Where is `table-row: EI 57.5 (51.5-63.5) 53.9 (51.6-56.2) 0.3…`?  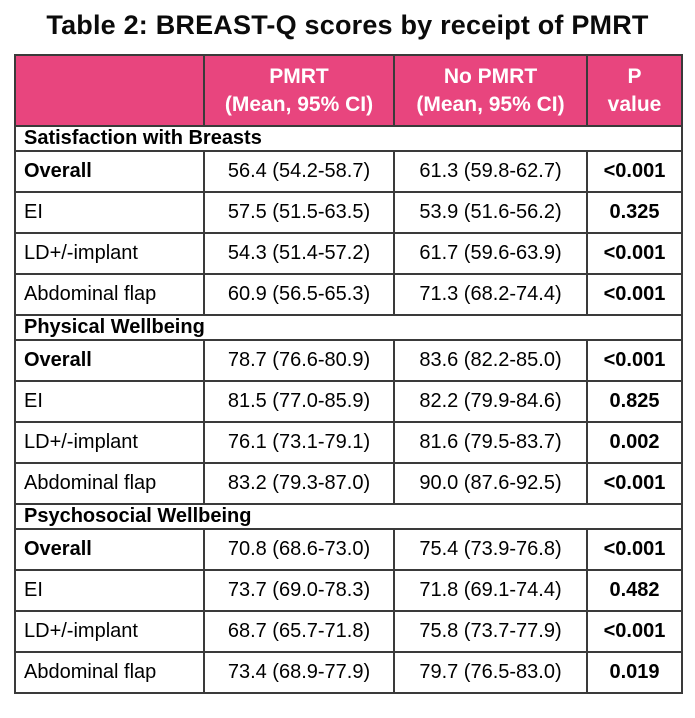
table-row: EI 57.5 (51.5-63.5) 53.9 (51.6-56.2) 0.3… is located at coordinates (348, 212).